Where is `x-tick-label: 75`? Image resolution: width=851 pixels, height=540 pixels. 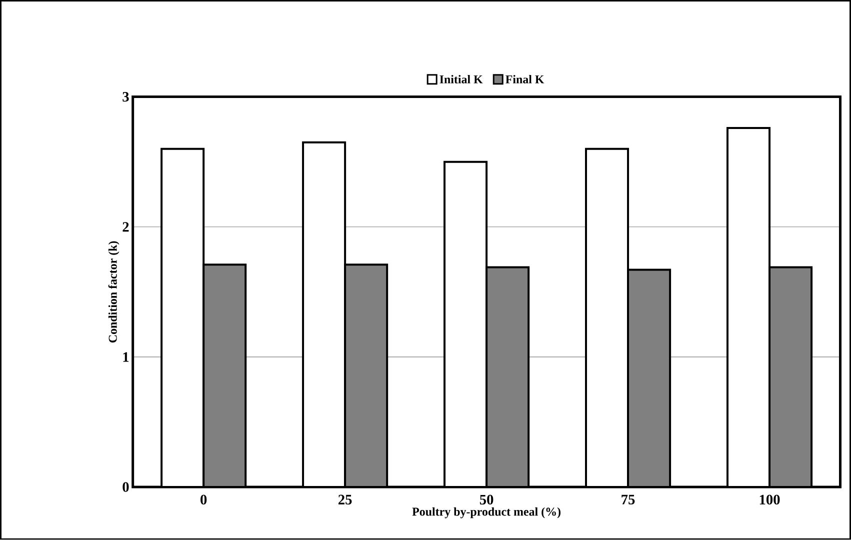
x-tick-label: 75 is located at coordinates (628, 499).